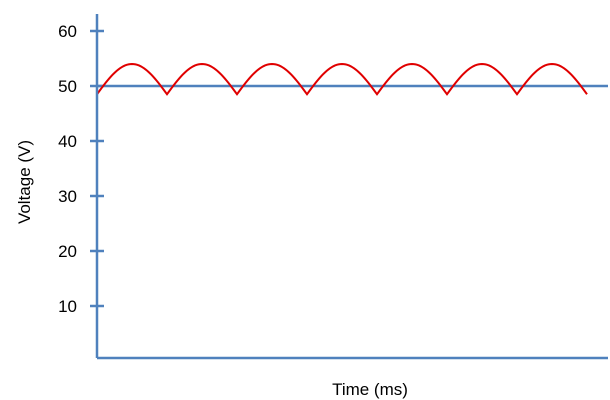 The height and width of the screenshot is (400, 610). Describe the element at coordinates (67, 251) in the screenshot. I see `y-tick-label: 20` at that location.